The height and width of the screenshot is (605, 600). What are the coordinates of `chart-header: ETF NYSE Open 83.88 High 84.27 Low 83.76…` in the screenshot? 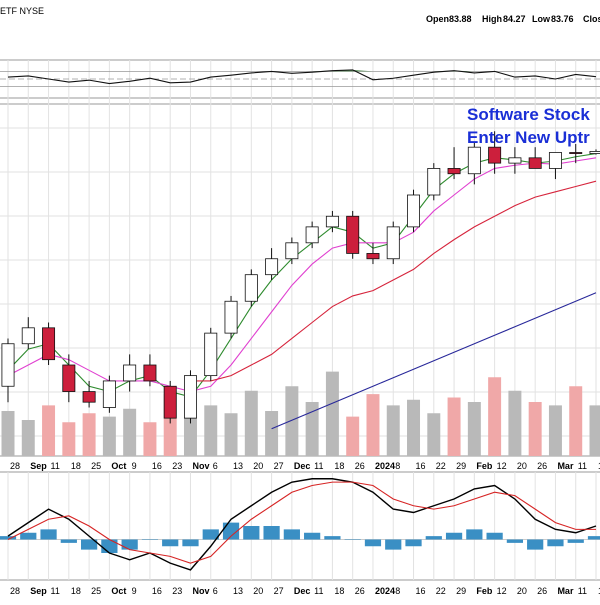 It's located at (300, 15).